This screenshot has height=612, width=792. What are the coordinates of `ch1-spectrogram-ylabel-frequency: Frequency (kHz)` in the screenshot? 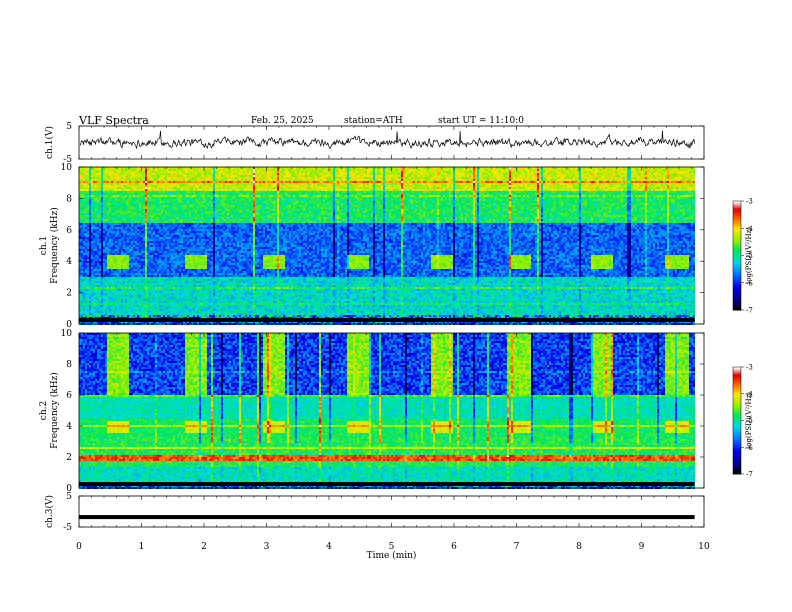 It's located at (54, 245).